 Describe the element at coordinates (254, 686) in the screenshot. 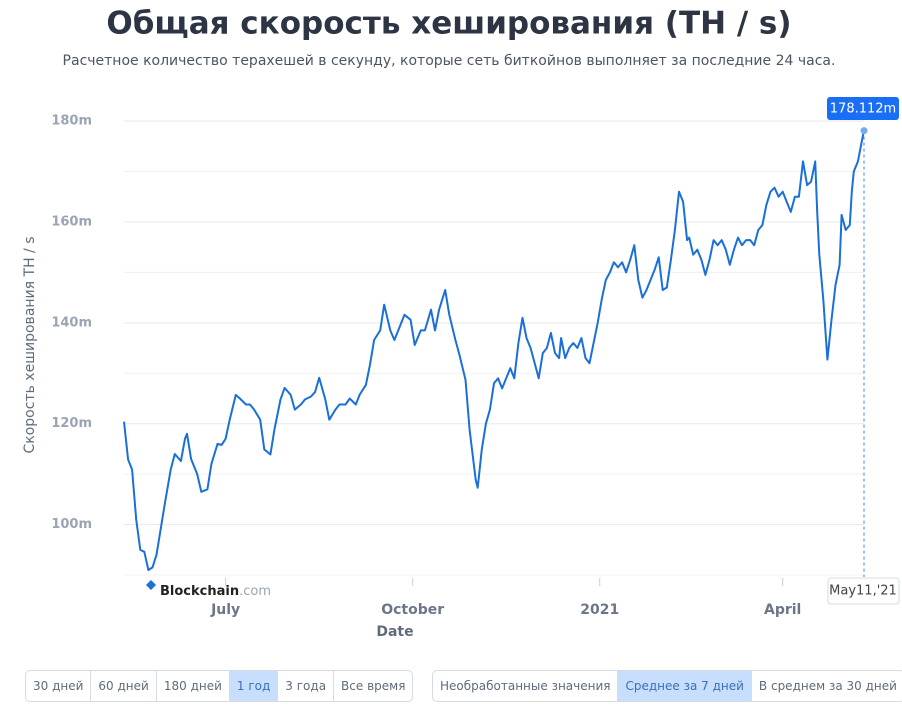

I see `option-button: 1 год` at that location.